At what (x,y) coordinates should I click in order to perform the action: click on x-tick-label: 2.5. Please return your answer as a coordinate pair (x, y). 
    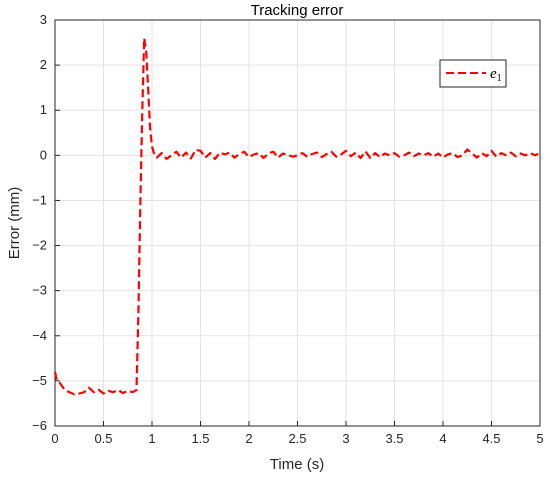
    Looking at the image, I should click on (297, 438).